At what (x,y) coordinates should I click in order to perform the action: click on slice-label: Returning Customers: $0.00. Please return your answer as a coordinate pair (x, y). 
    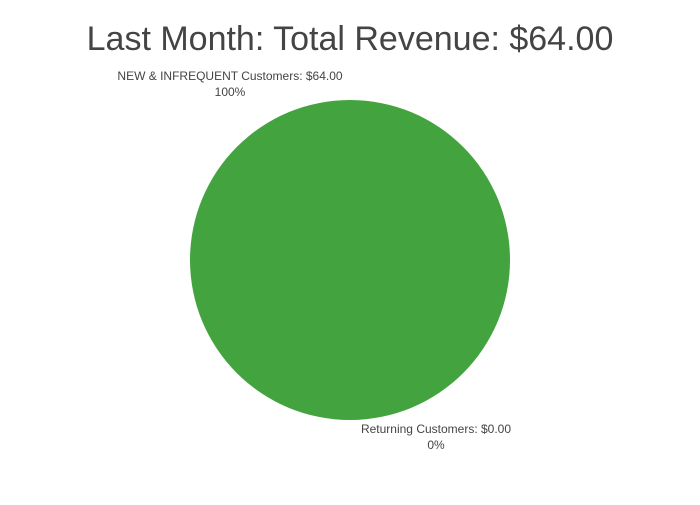
    Looking at the image, I should click on (436, 429).